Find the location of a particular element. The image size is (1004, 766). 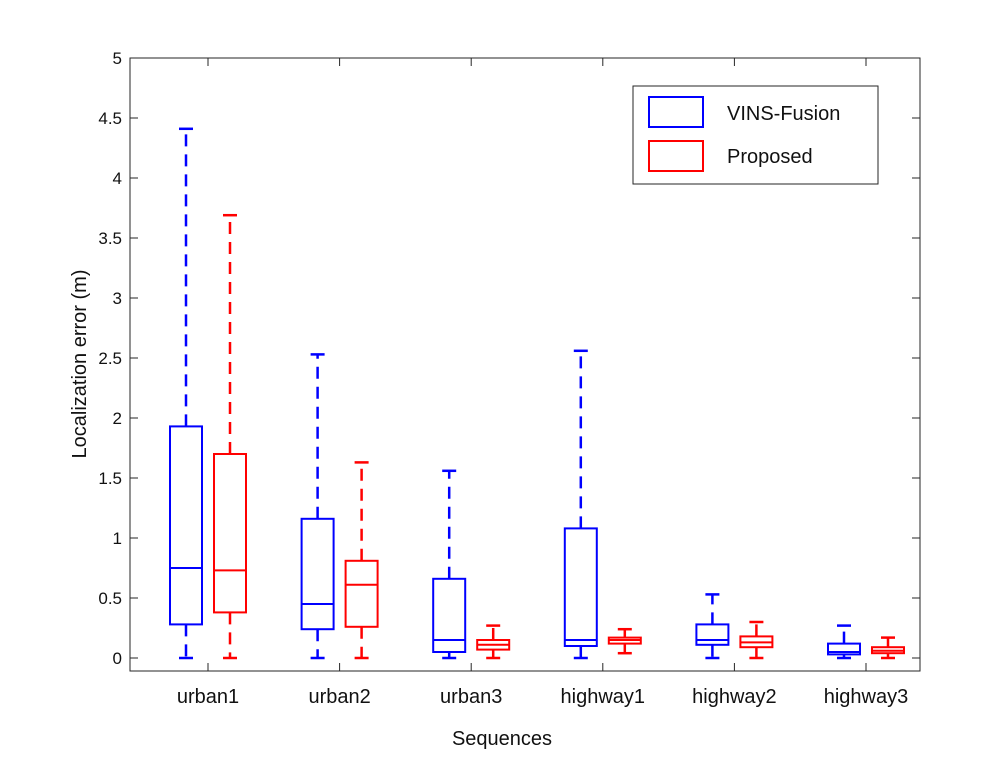

y-tick-label: 4 is located at coordinates (117, 178).